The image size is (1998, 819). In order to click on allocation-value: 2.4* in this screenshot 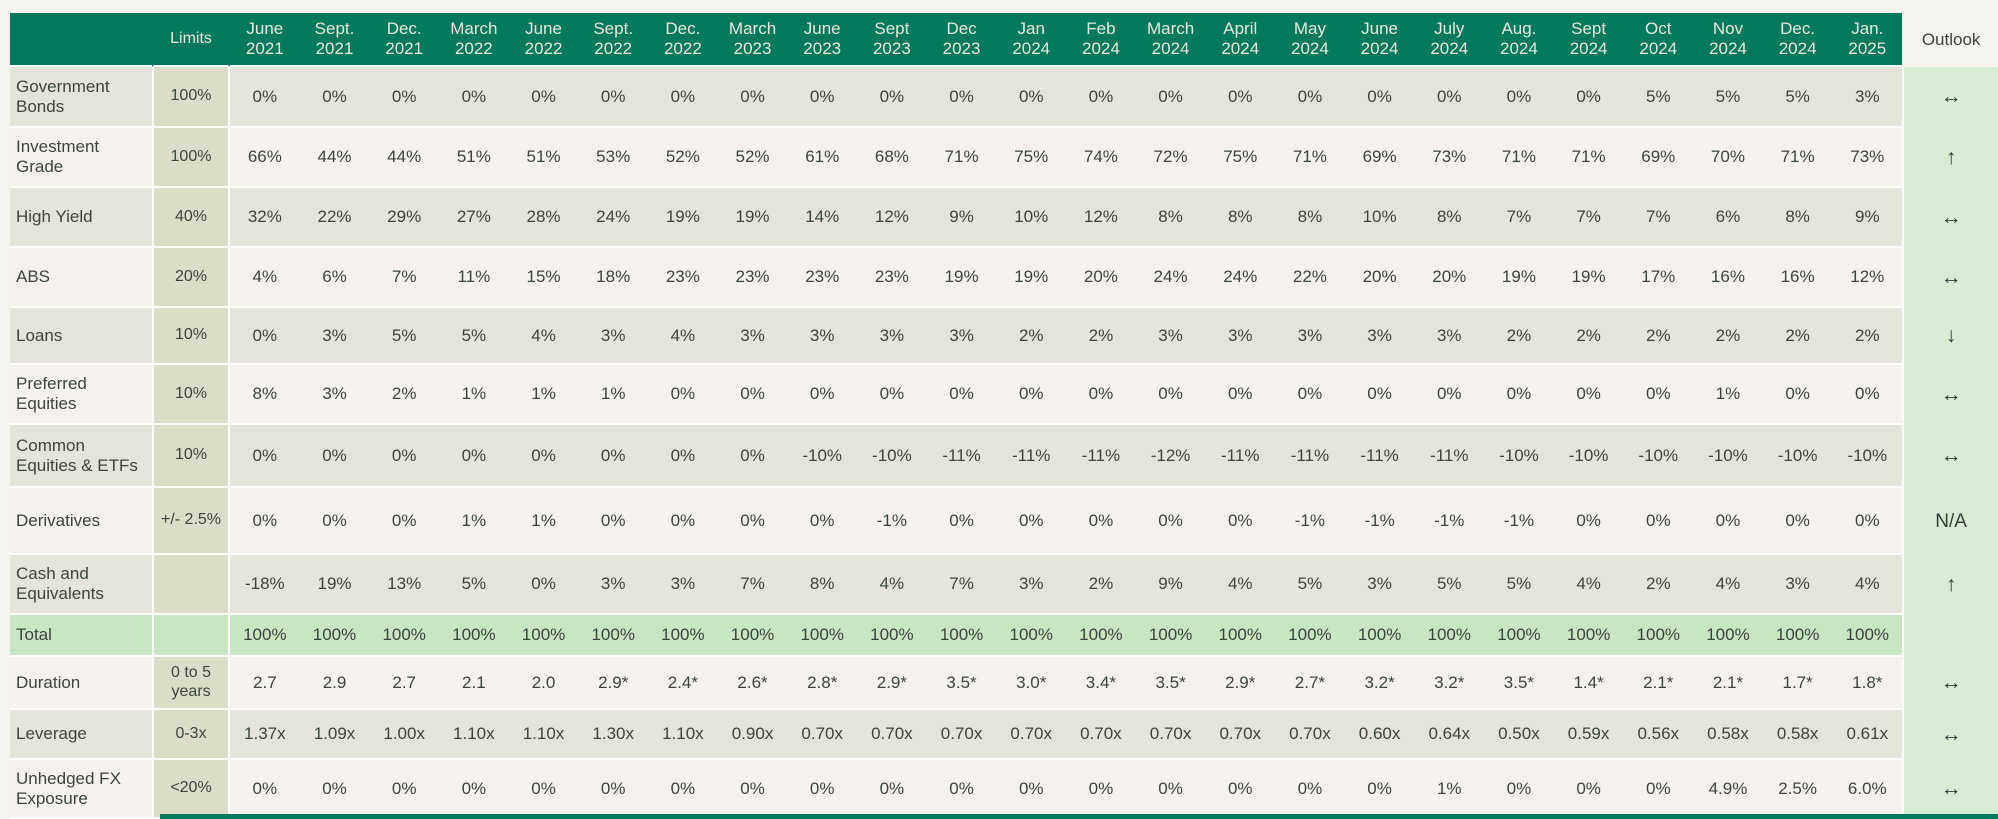, I will do `click(683, 683)`.